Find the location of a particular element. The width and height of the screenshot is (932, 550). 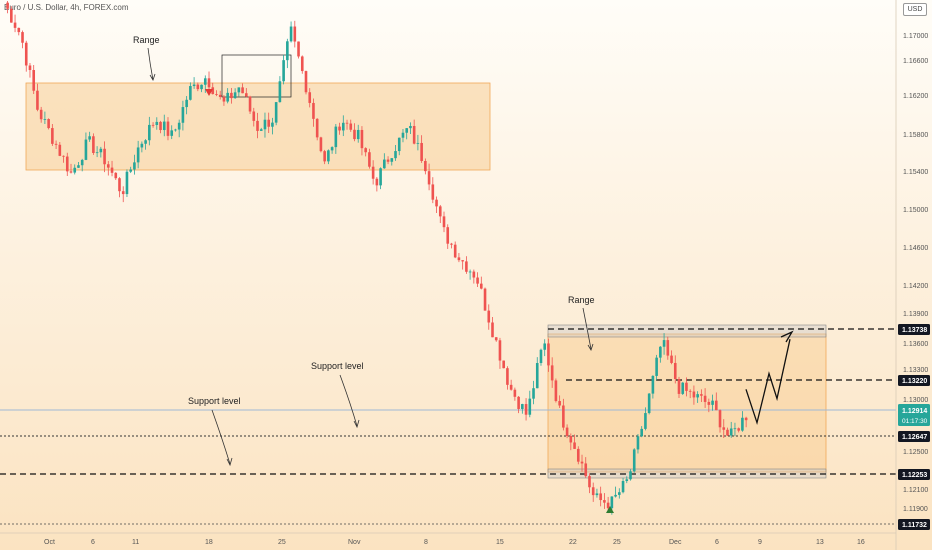

price-tick: 1.15400 is located at coordinates (915, 172).